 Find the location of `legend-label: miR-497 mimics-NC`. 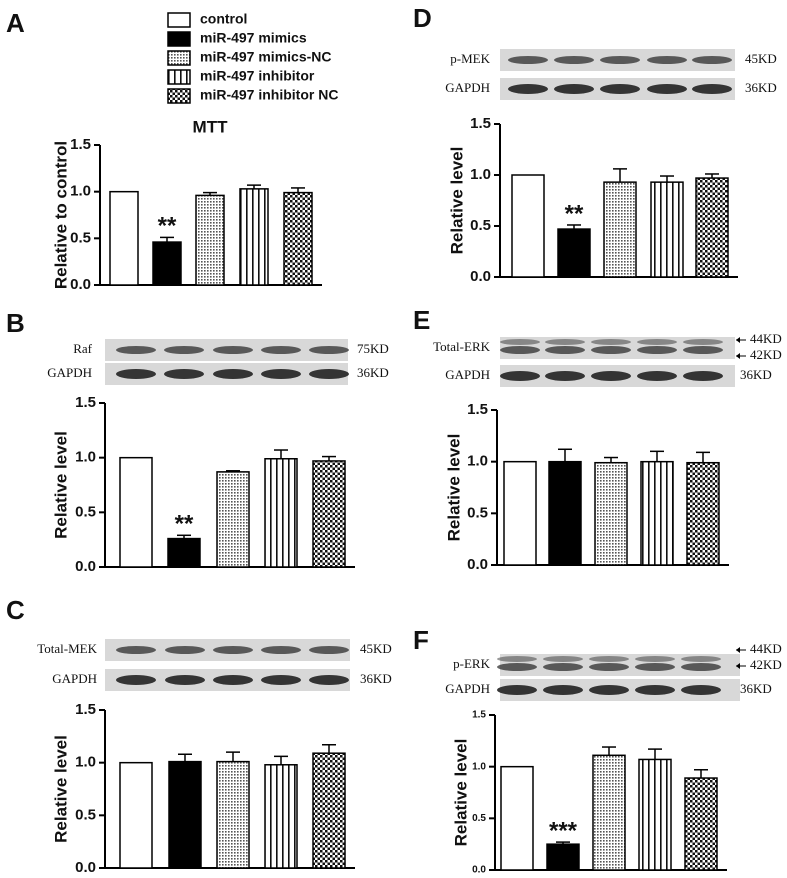

legend-label: miR-497 mimics-NC is located at coordinates (266, 57).